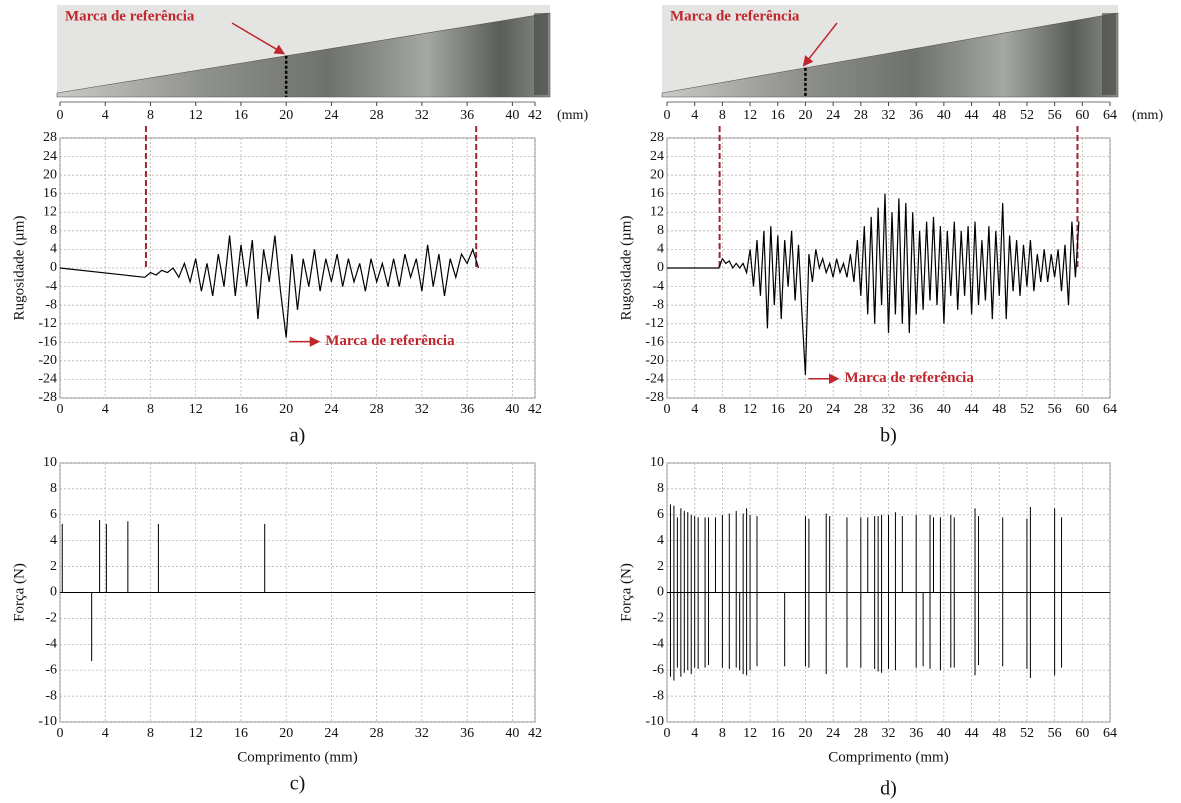 This screenshot has height=803, width=1181. Describe the element at coordinates (722, 115) in the screenshot. I see `photo-axis-label: 8` at that location.